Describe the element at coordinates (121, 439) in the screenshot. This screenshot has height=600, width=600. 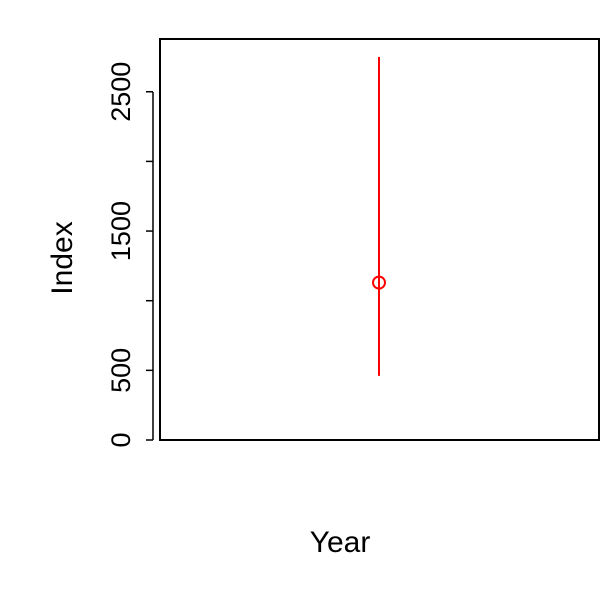
I see `y-tick-label: 0` at that location.